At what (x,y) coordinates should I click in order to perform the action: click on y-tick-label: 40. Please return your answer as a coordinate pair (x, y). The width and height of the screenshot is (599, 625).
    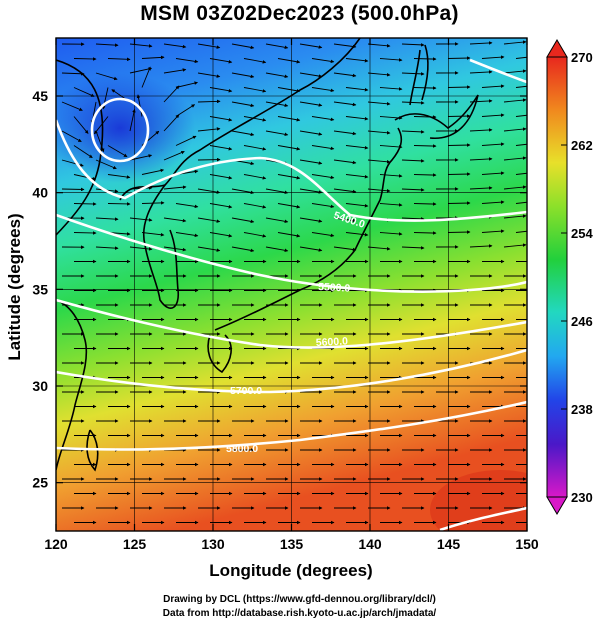
    Looking at the image, I should click on (40, 193).